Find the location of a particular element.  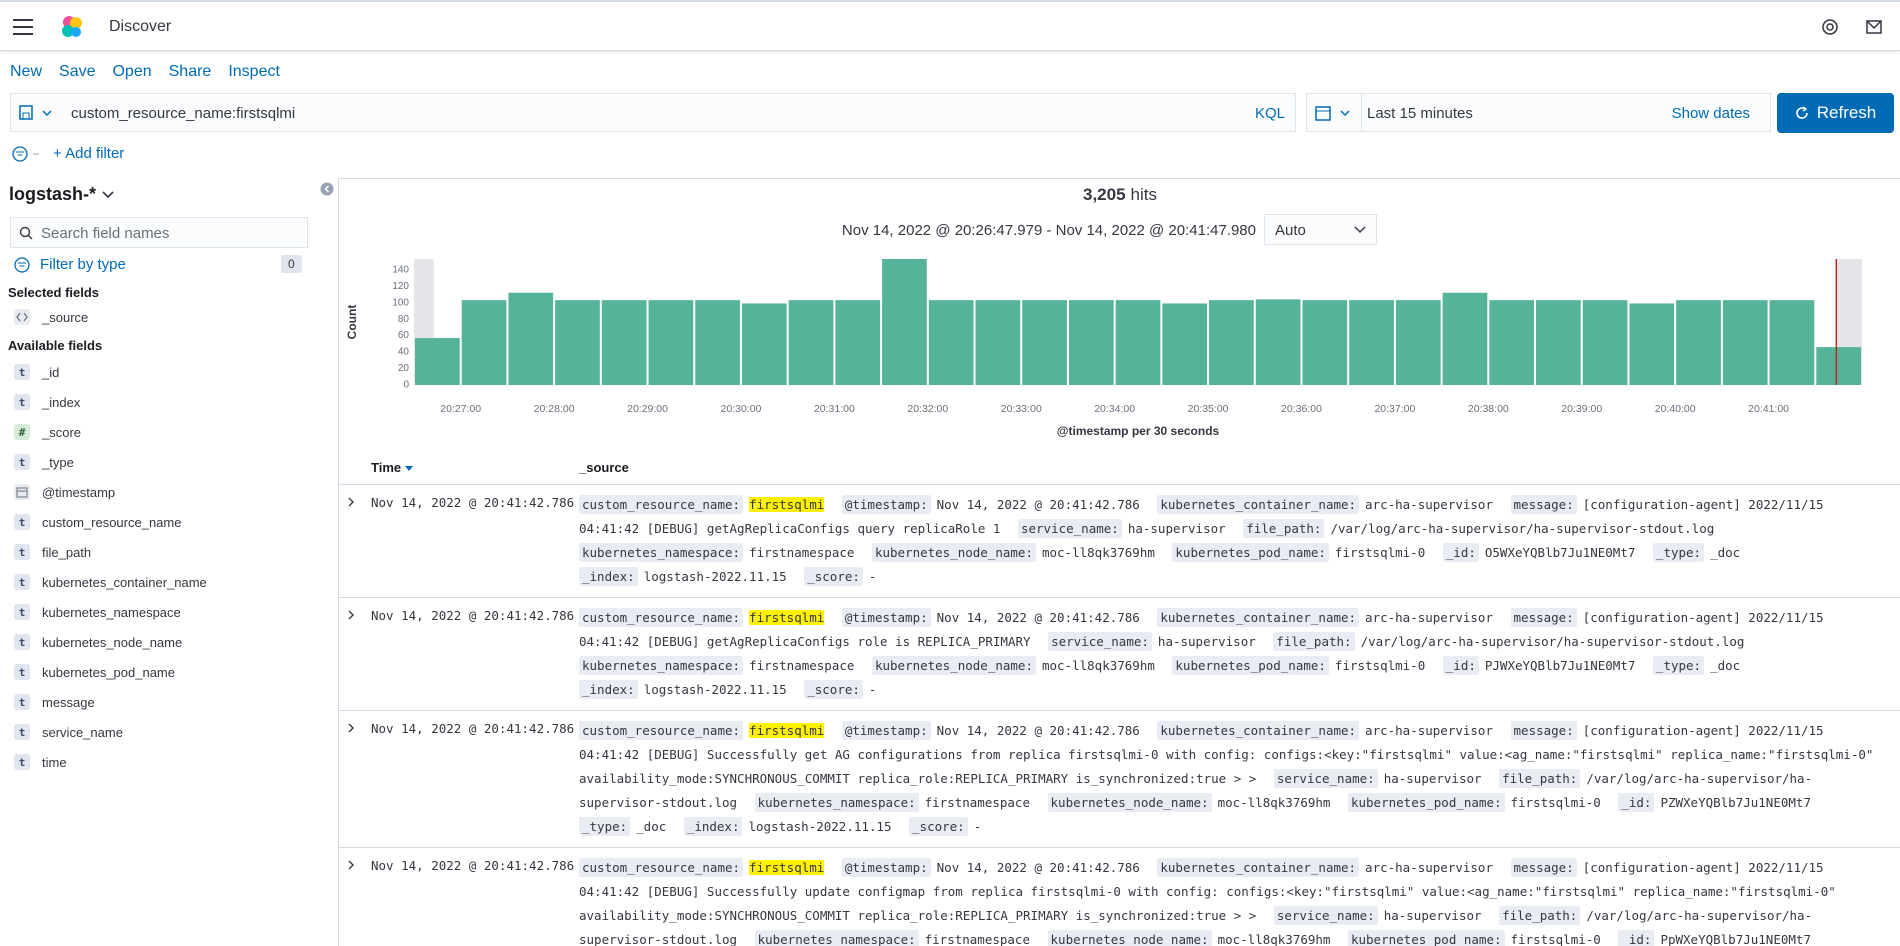

x-tick-label: 20:38:00 is located at coordinates (1488, 409).